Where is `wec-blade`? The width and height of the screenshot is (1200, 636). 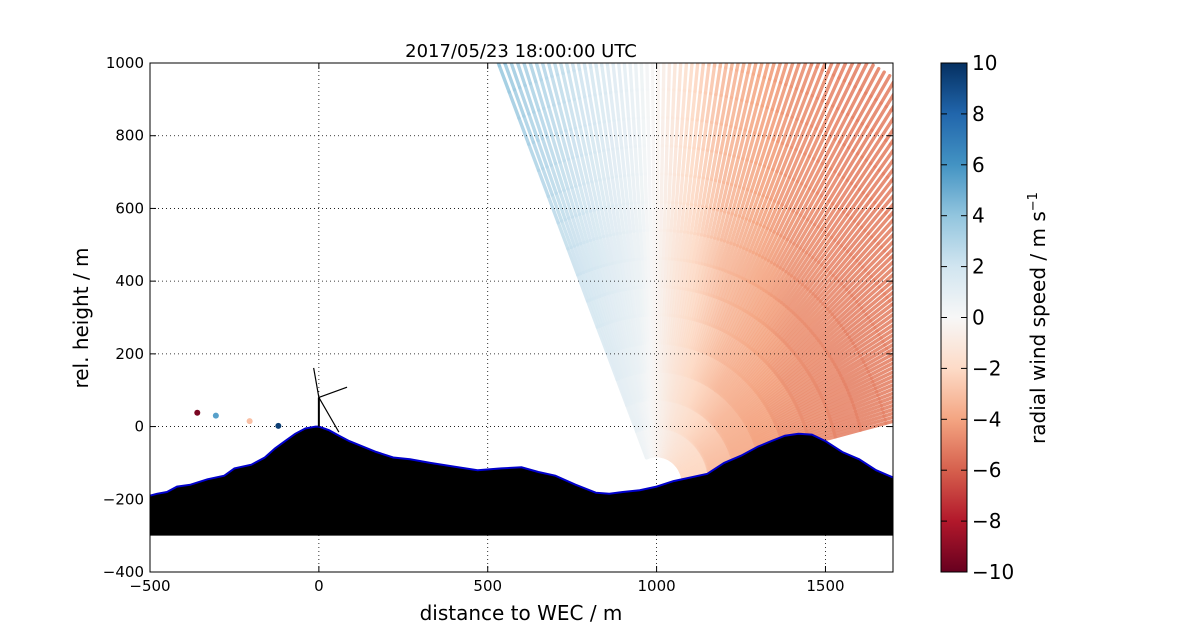 wec-blade is located at coordinates (329, 415).